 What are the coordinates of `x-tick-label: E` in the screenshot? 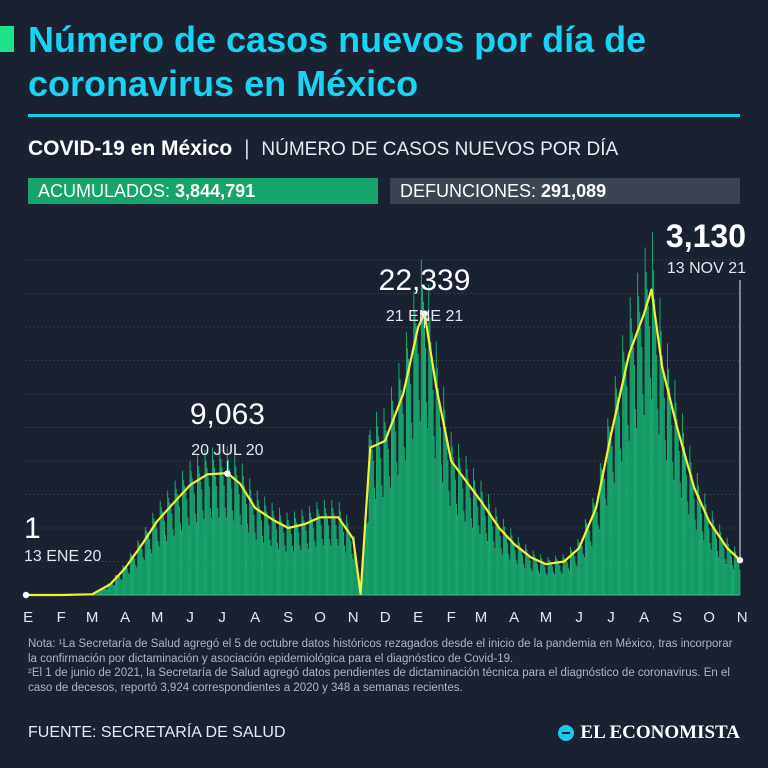 It's located at (418, 617).